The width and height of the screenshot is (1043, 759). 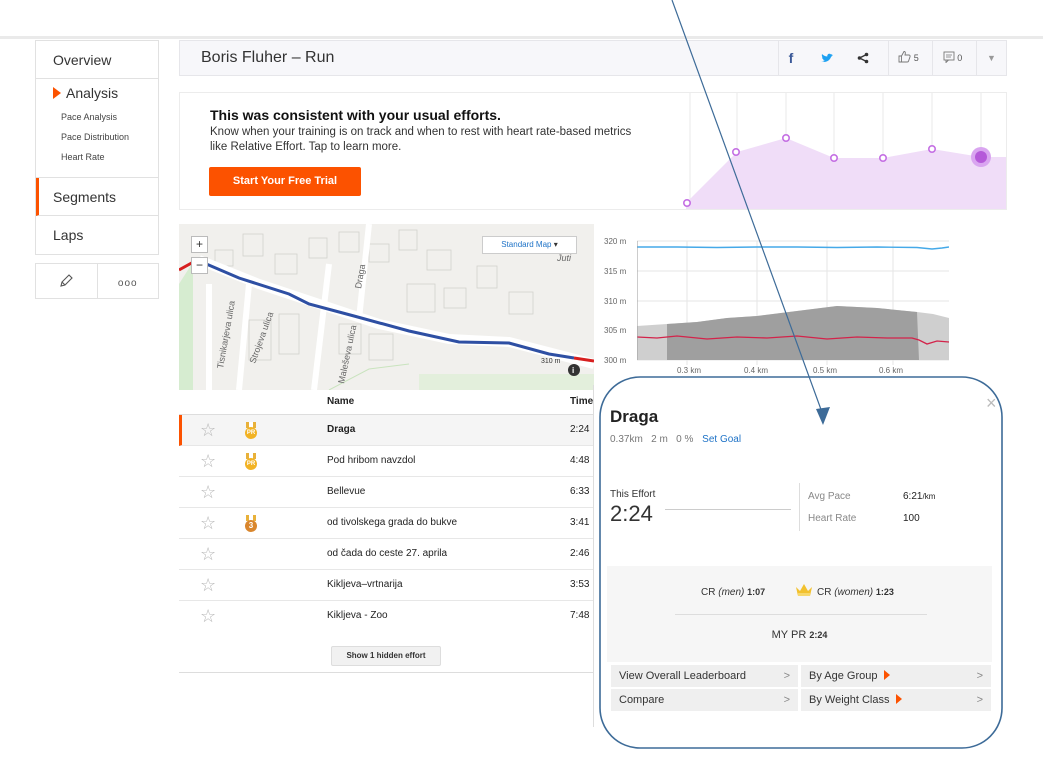 I want to click on premium-chevron-icon, so click(x=898, y=699).